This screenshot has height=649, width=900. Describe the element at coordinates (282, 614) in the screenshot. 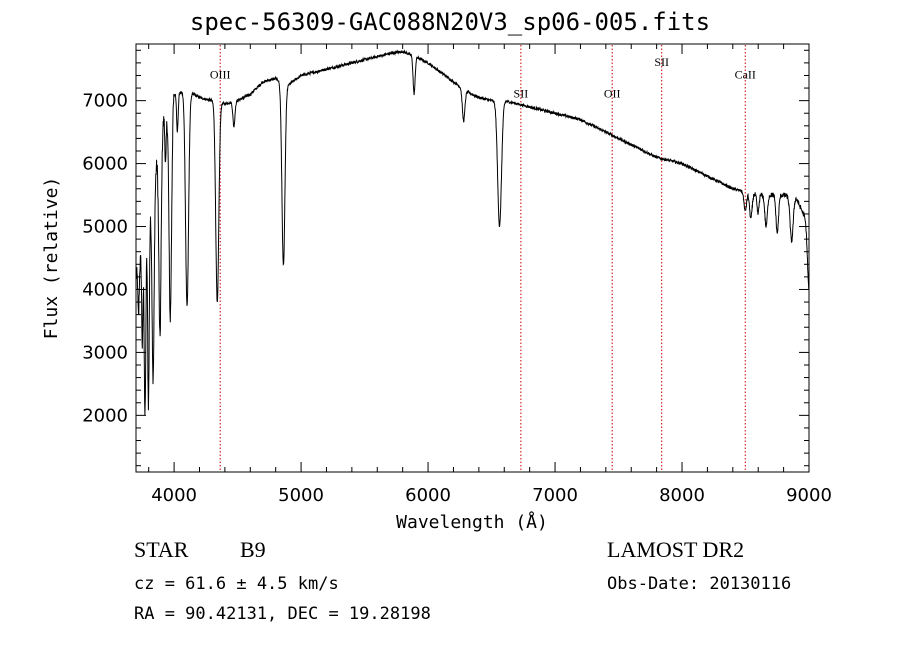

I see `coordinates: RA = 90.42131, DEC = 19.28198` at that location.